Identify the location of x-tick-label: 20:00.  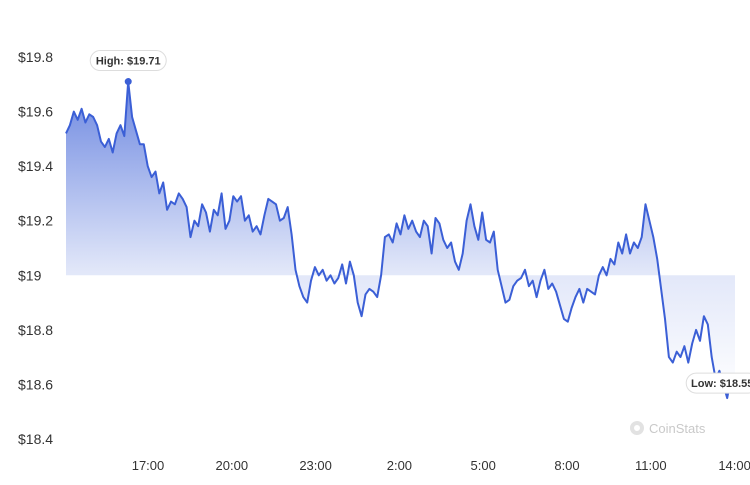
(232, 465).